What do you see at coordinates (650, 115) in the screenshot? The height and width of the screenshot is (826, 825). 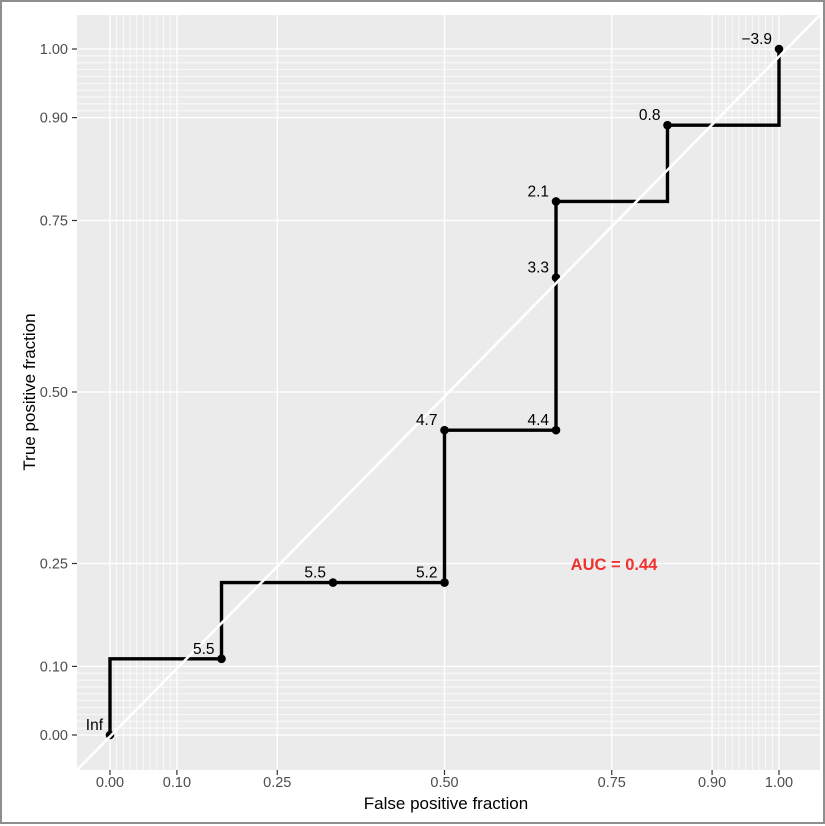 I see `cutoff-label: 0.8` at bounding box center [650, 115].